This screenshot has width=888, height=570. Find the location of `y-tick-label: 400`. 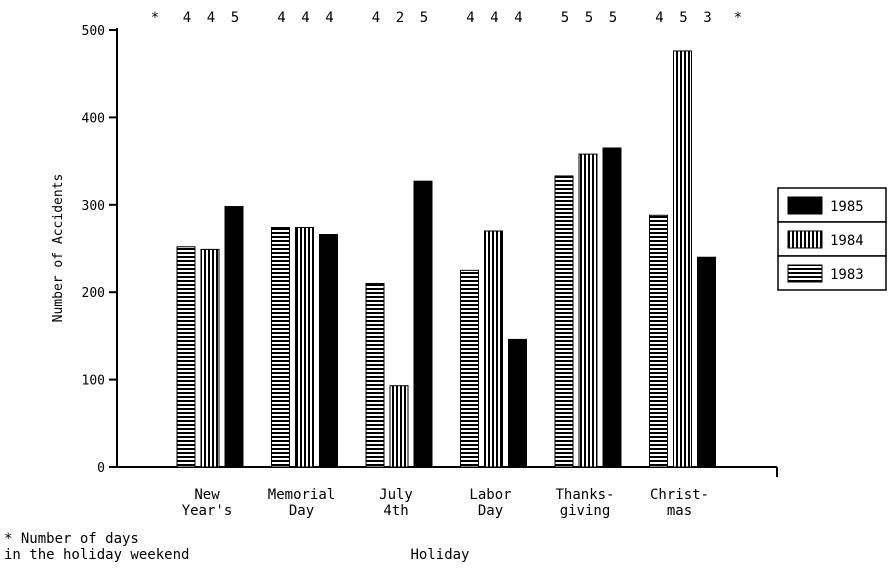

y-tick-label: 400 is located at coordinates (93, 118).